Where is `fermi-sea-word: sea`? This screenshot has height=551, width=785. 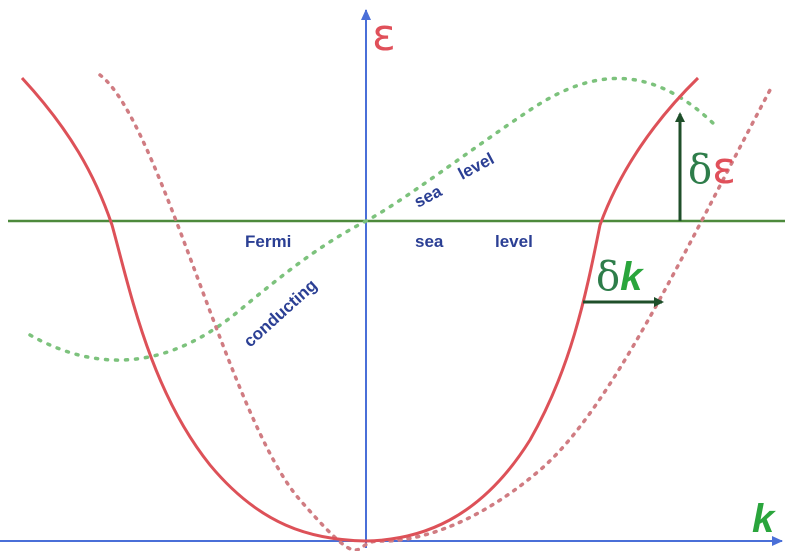 fermi-sea-word: sea is located at coordinates (429, 241).